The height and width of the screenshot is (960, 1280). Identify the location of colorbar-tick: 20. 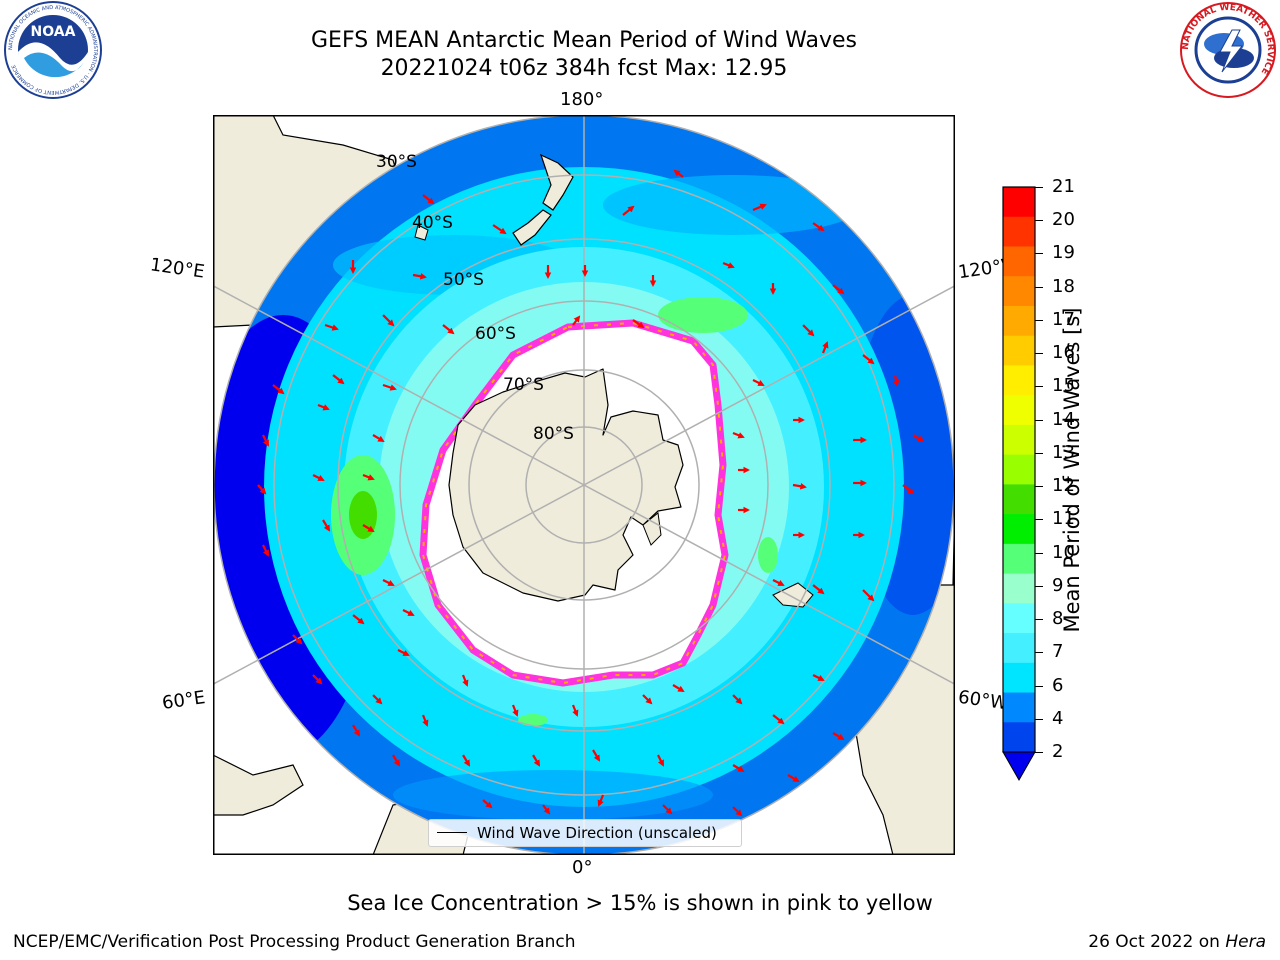
(1063, 220).